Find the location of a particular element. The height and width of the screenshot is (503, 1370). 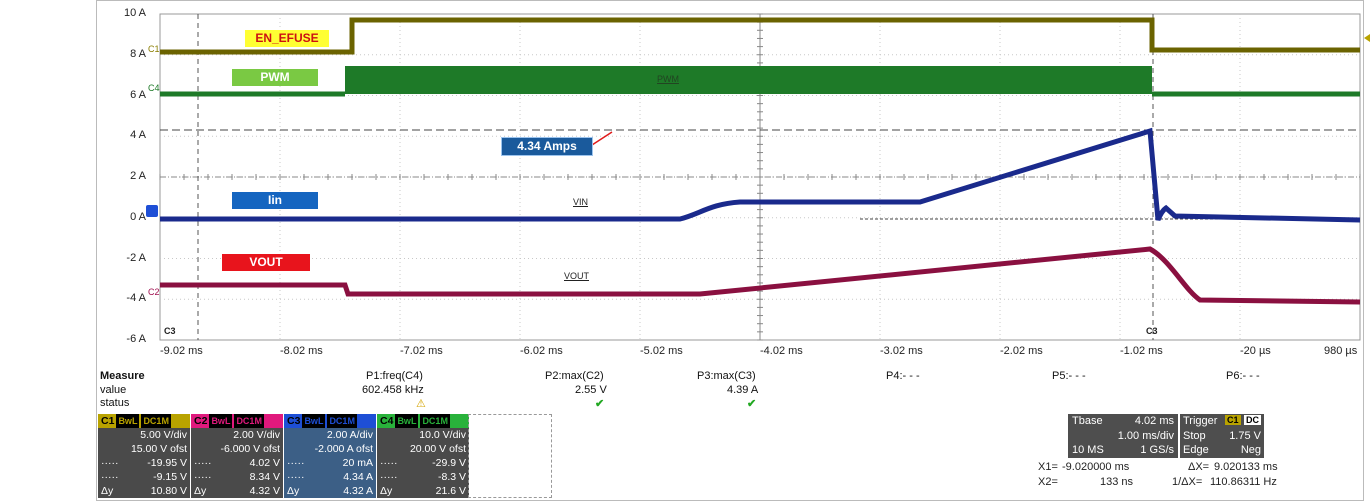

x-tick-label: -2.02 ms is located at coordinates (1021, 351).